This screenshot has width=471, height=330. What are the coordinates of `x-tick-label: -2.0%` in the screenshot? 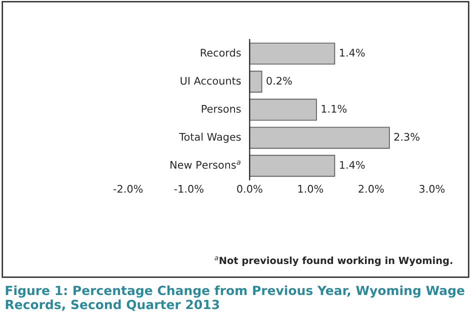 It's located at (128, 188).